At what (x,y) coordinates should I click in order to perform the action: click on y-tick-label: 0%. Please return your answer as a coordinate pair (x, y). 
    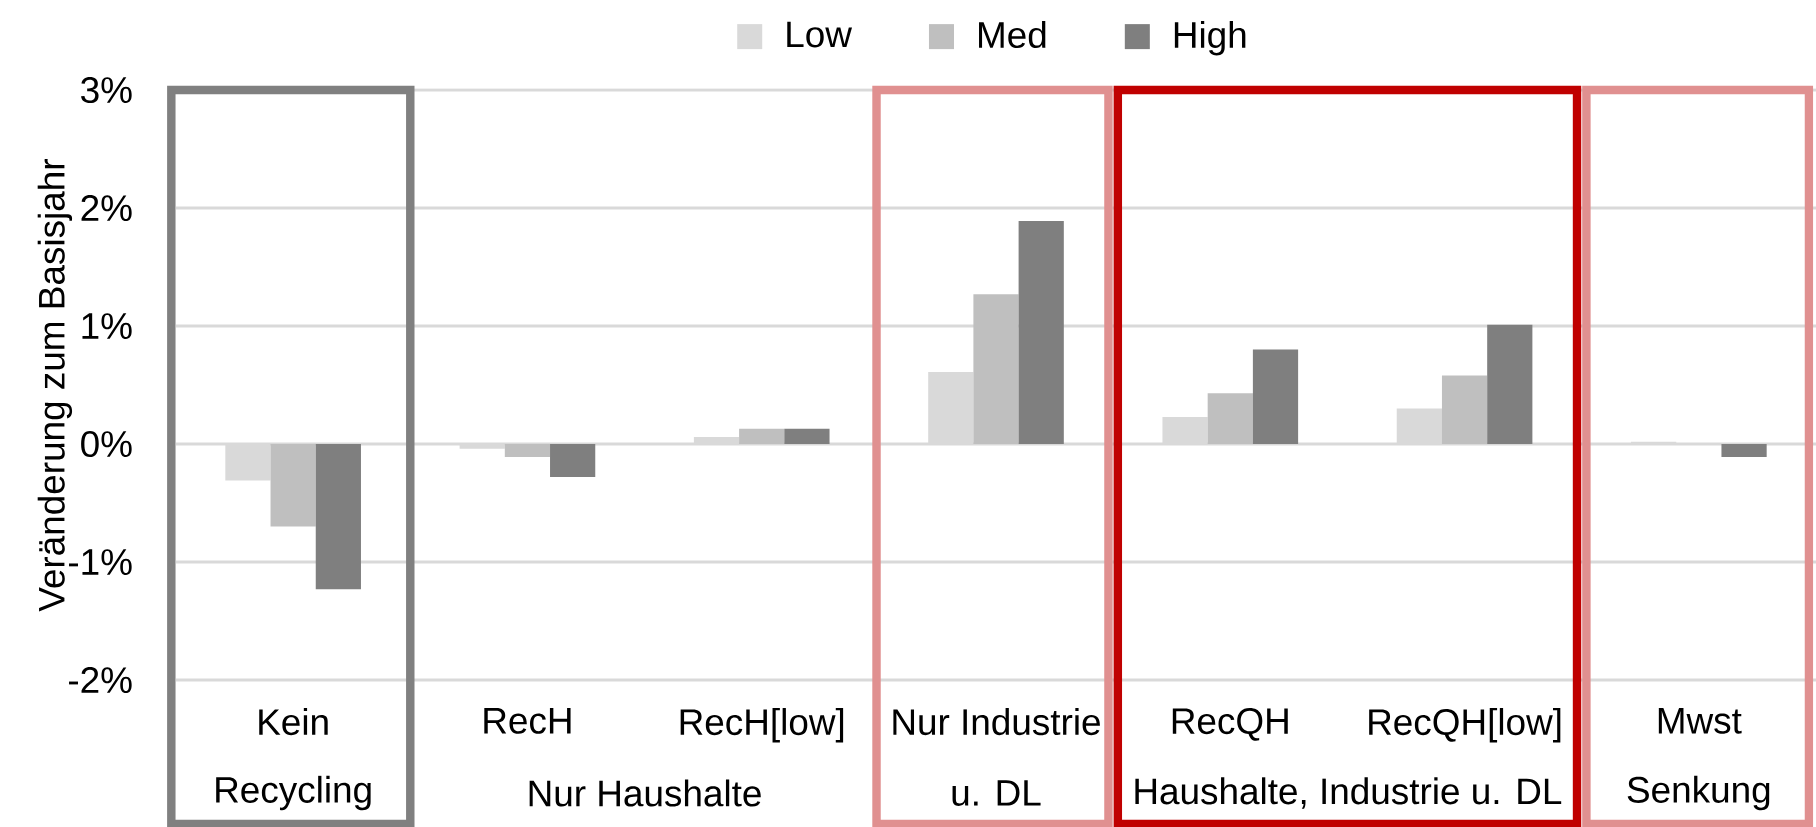
    Looking at the image, I should click on (106, 444).